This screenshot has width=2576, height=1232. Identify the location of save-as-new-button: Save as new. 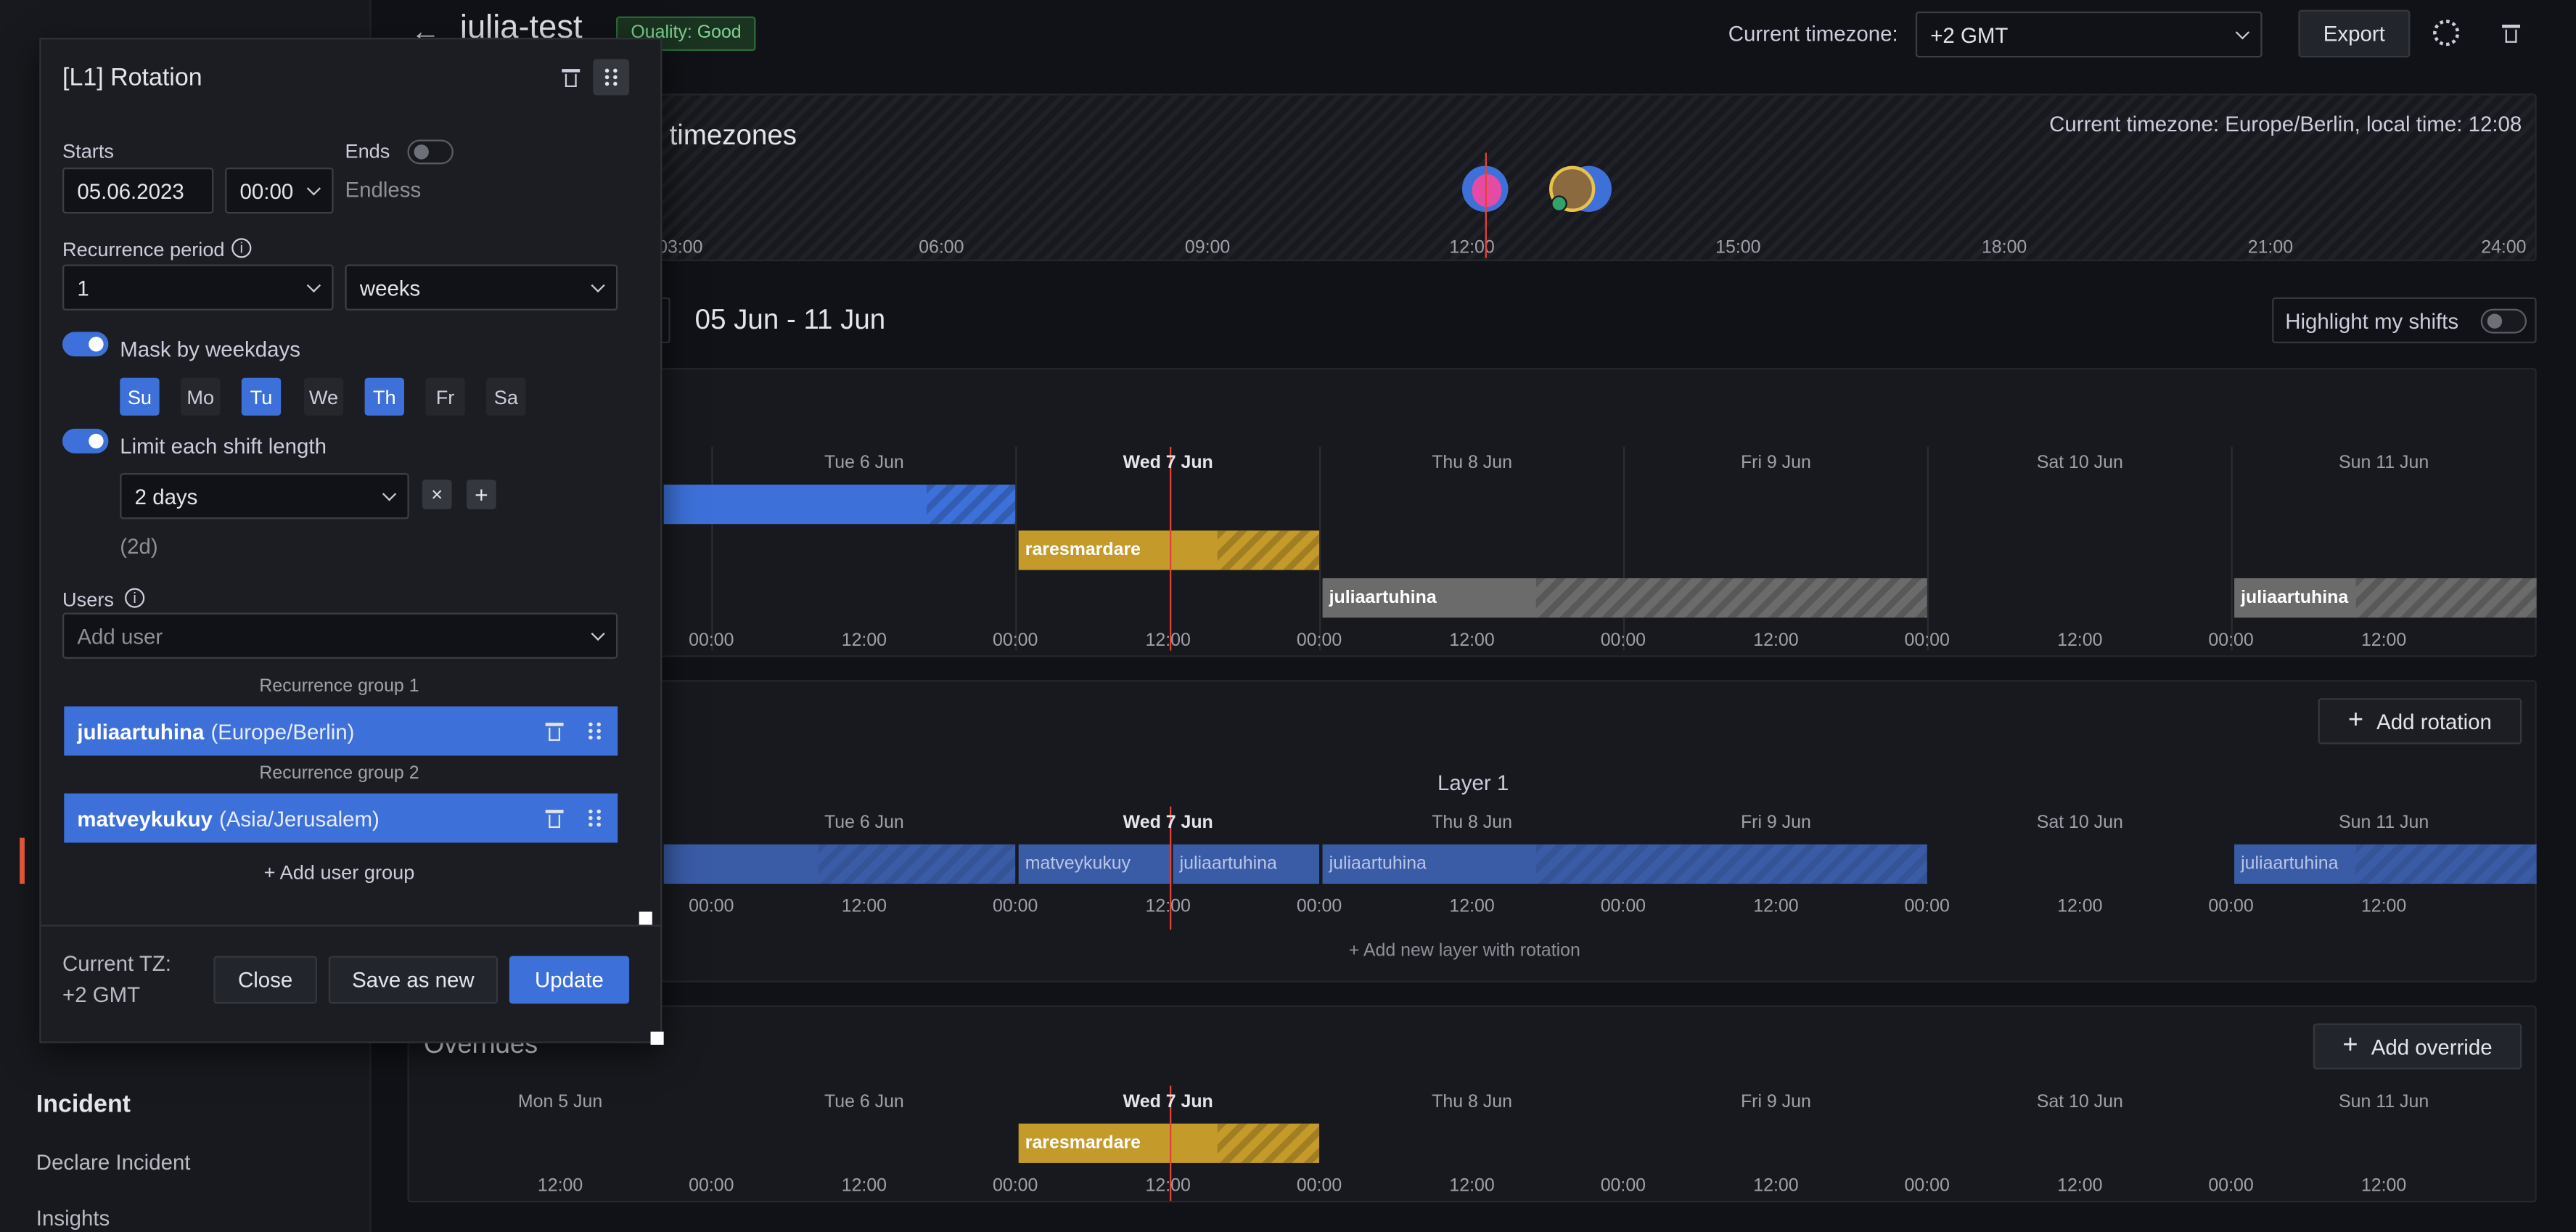
(413, 980).